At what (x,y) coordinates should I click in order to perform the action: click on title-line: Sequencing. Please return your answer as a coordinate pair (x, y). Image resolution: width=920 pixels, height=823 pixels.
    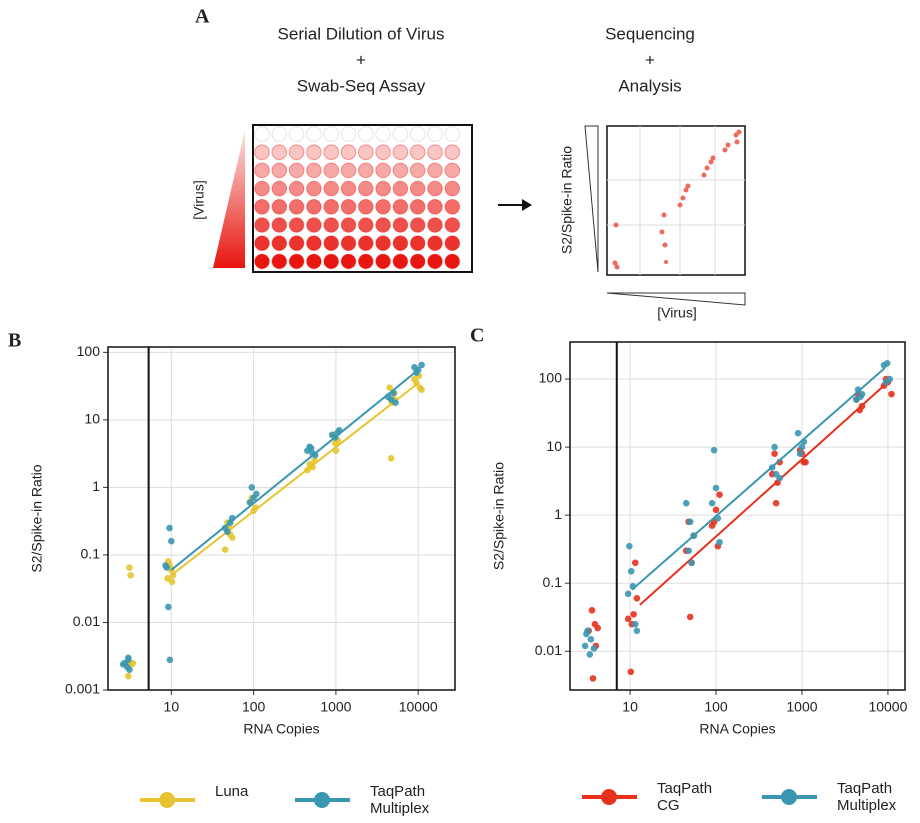
    Looking at the image, I should click on (650, 33).